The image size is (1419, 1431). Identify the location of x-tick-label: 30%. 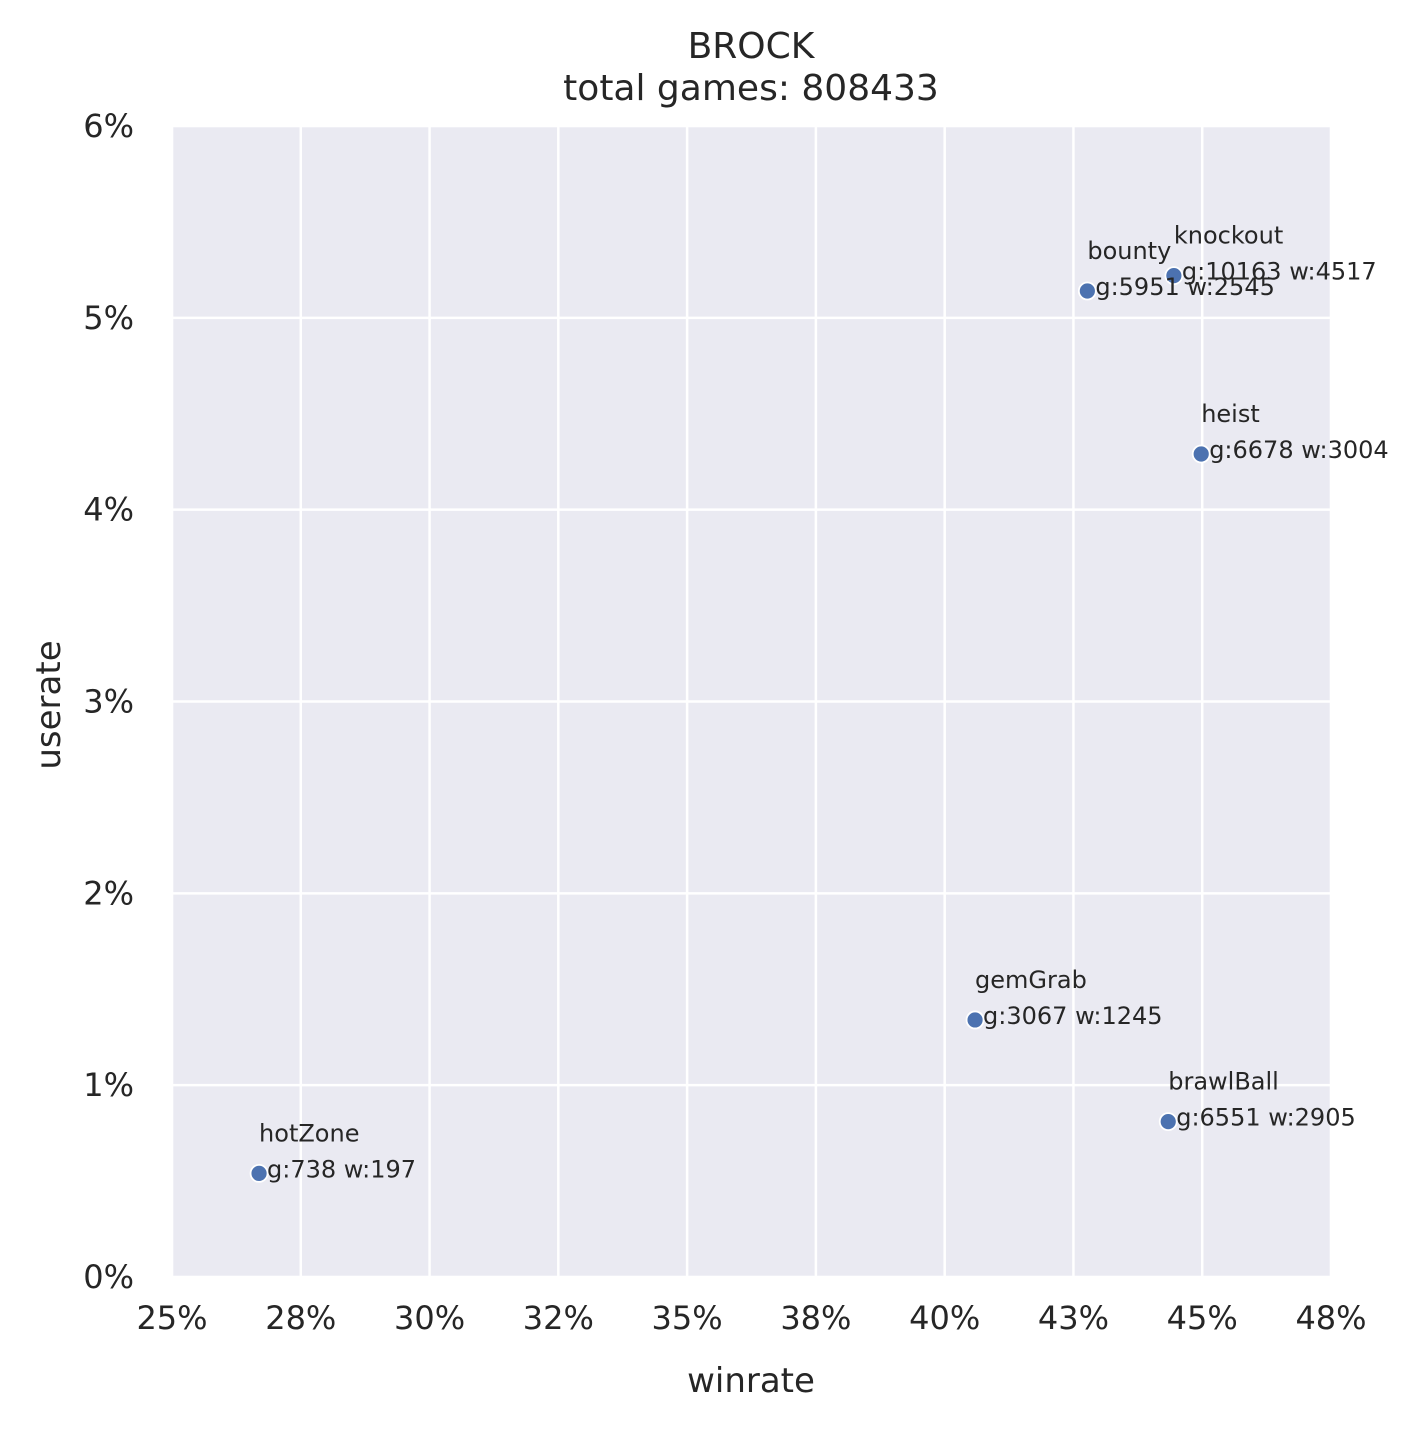
(429, 1318).